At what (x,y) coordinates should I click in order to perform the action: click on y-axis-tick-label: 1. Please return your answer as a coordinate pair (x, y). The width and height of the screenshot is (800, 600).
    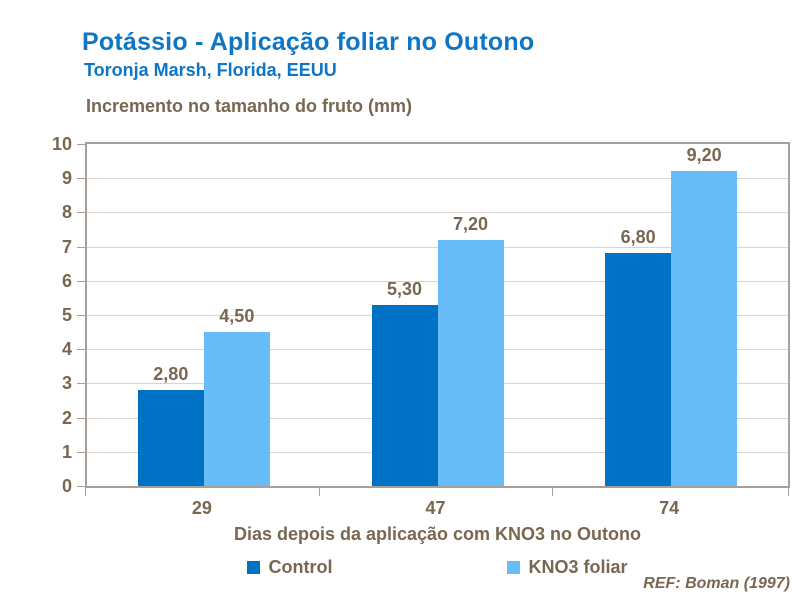
    Looking at the image, I should click on (66, 451).